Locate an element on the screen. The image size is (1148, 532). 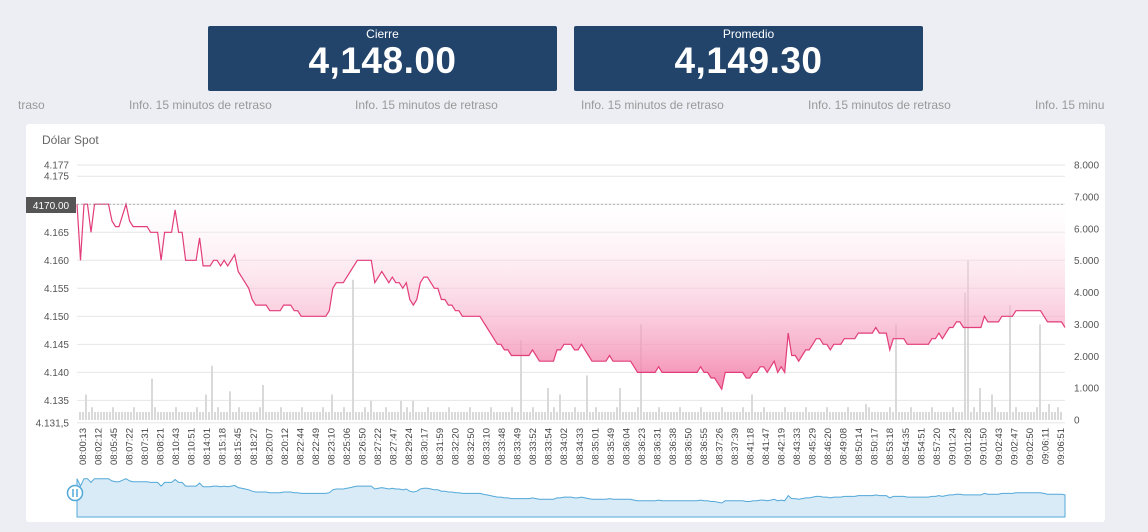
x-tick-label: 08:22:49 is located at coordinates (316, 446).